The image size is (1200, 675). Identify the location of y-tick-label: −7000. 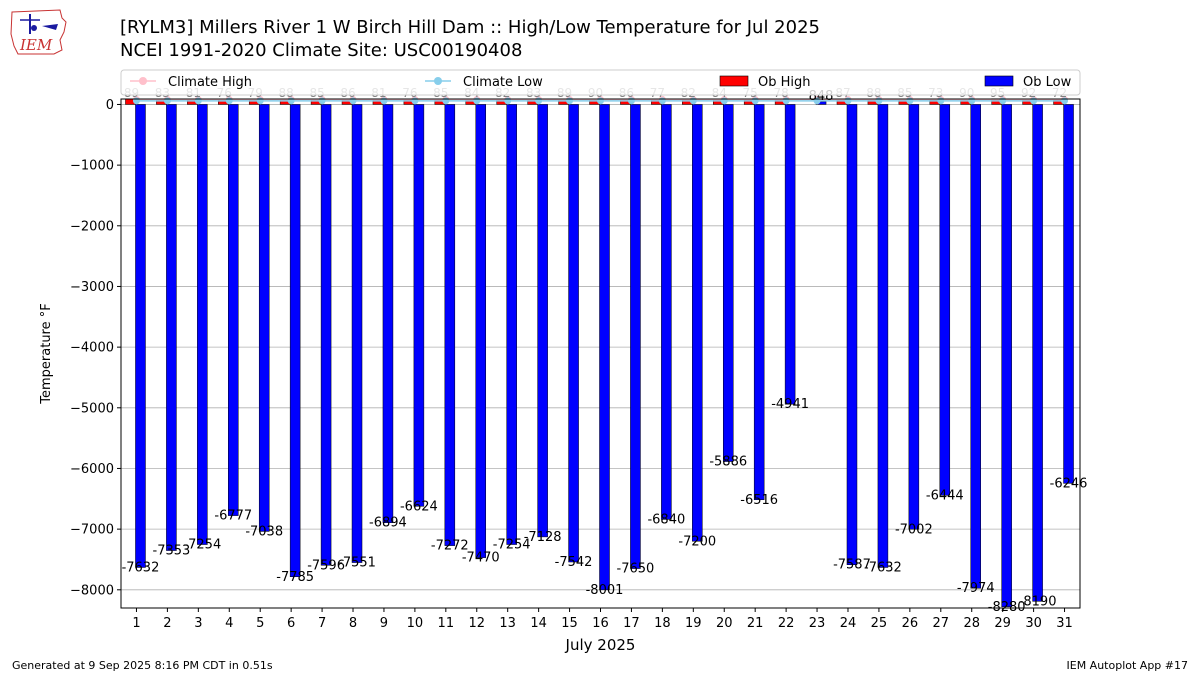
(92, 530).